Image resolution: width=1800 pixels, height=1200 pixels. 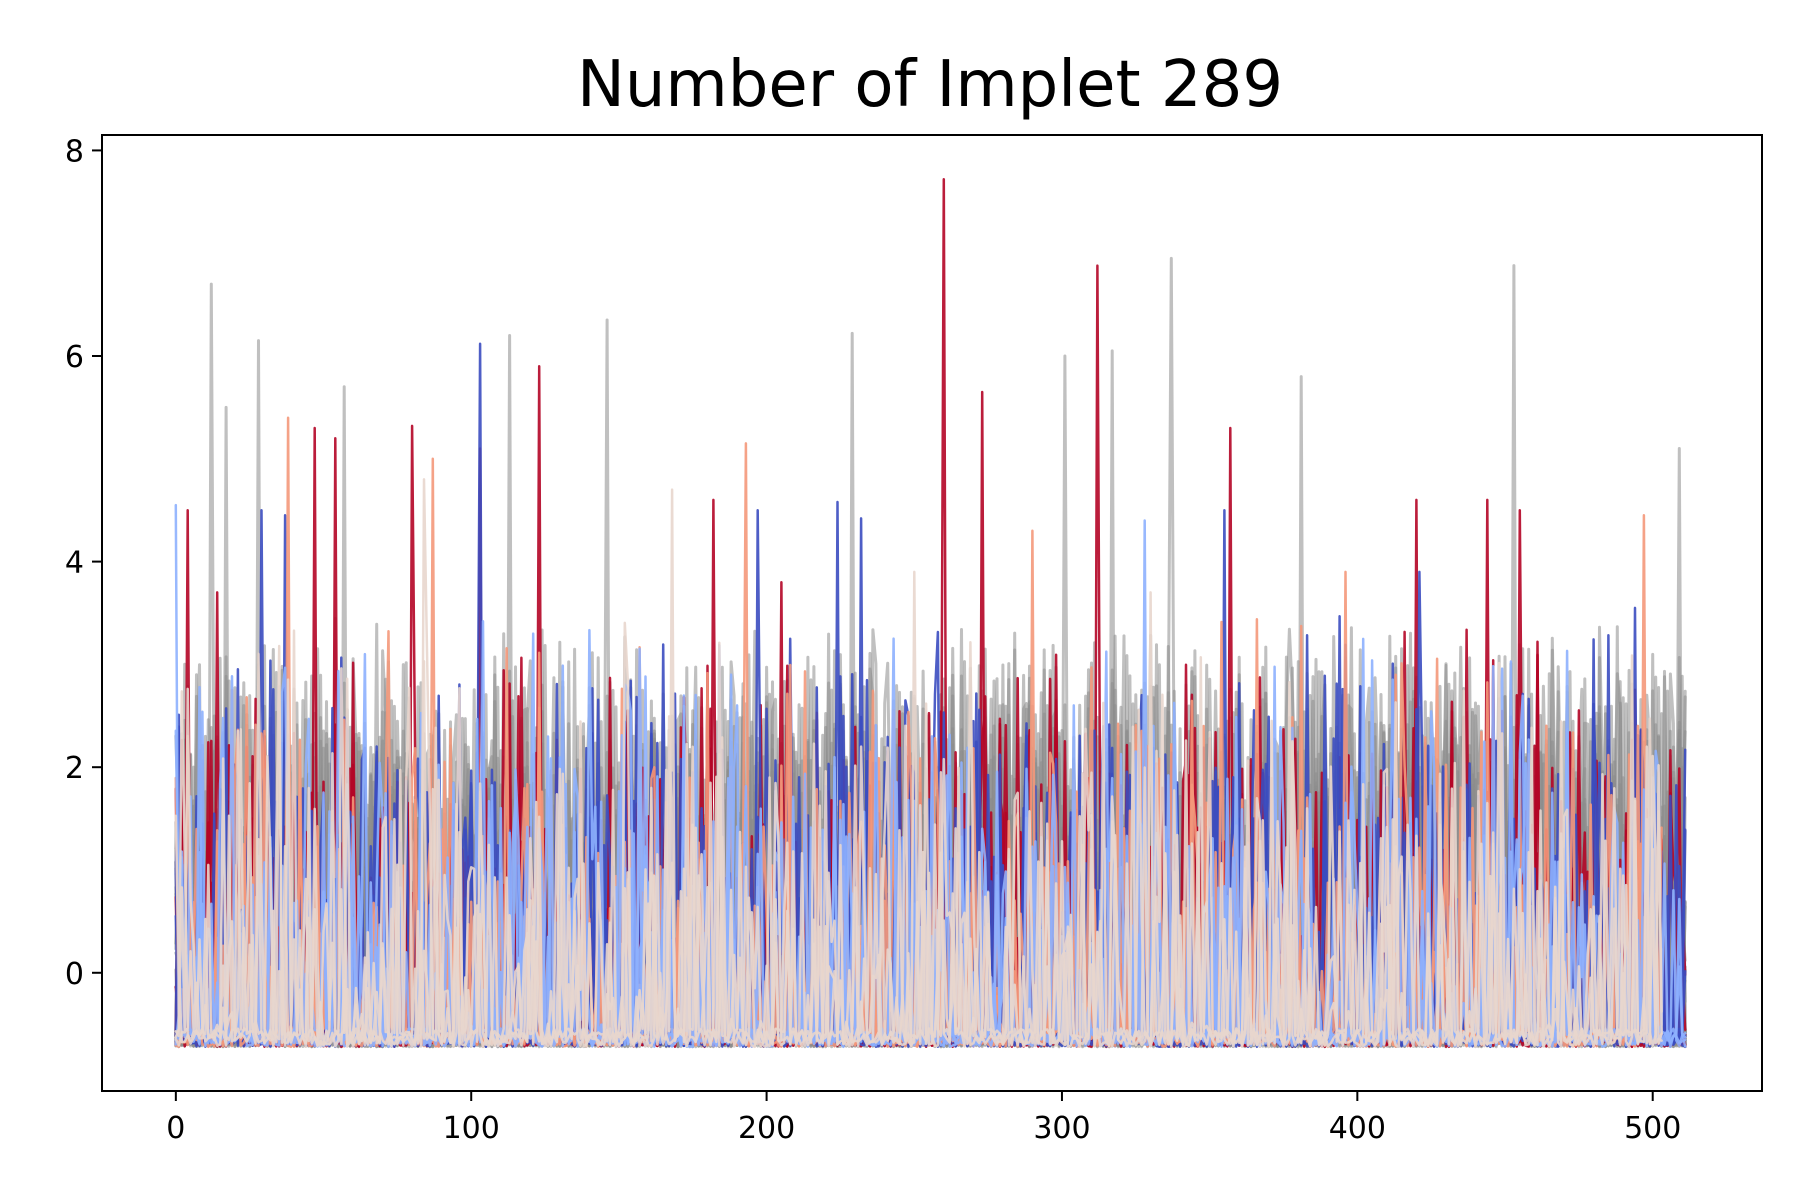 I want to click on x-tick-label: 200, so click(x=766, y=1128).